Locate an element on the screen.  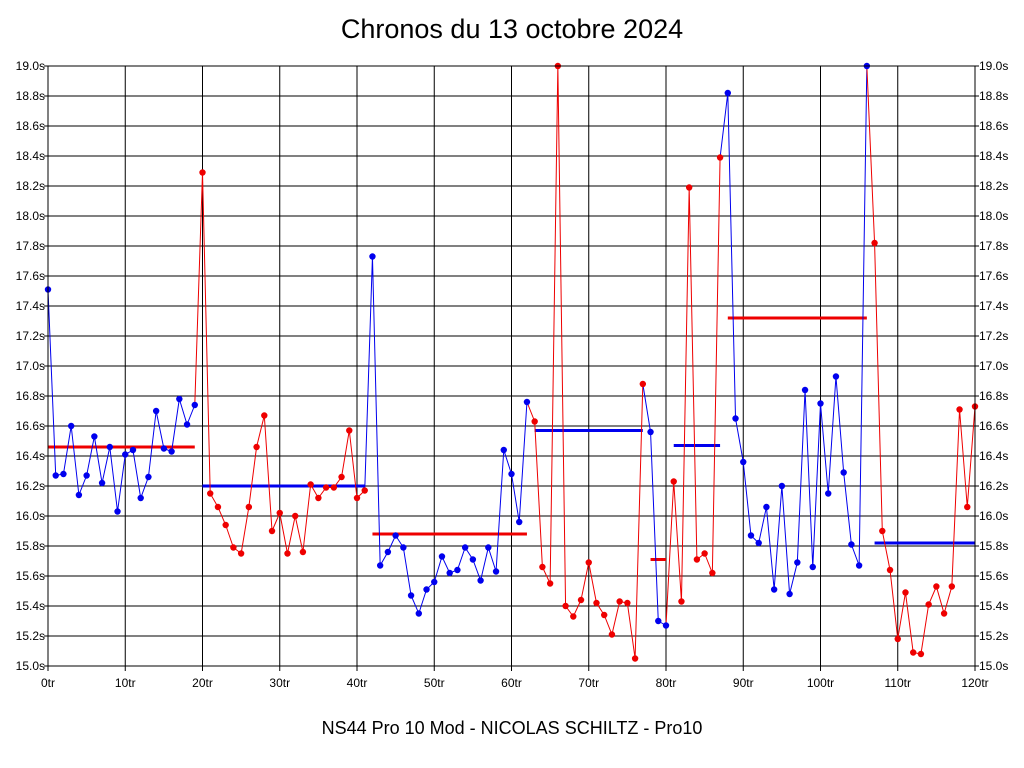
y-tick-label-right: 17.6s is located at coordinates (993, 276).